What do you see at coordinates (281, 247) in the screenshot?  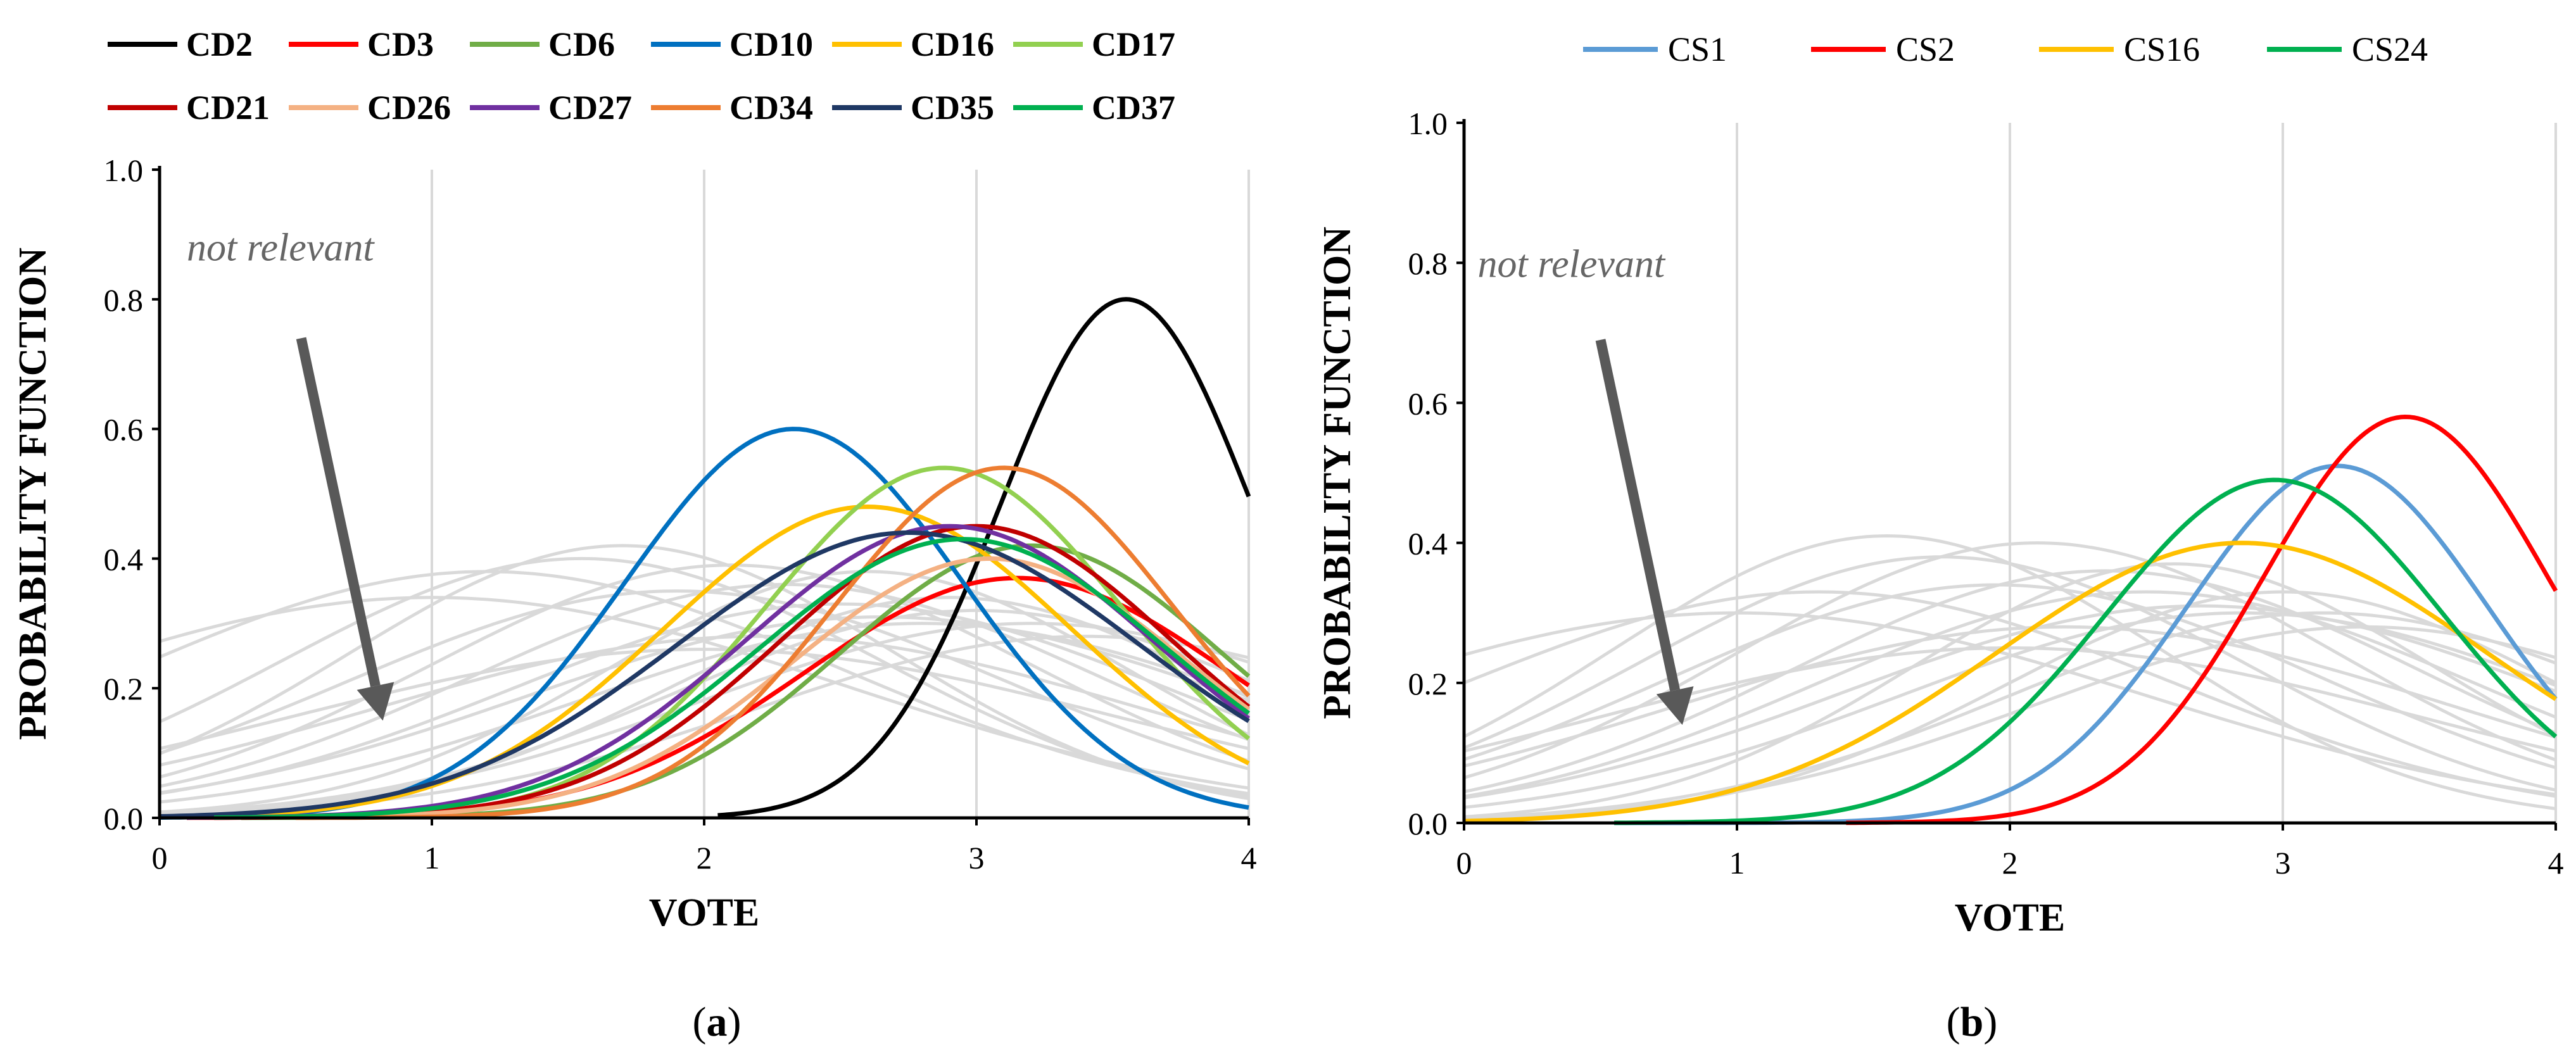 I see `panel-a-annotation-text: not relevant` at bounding box center [281, 247].